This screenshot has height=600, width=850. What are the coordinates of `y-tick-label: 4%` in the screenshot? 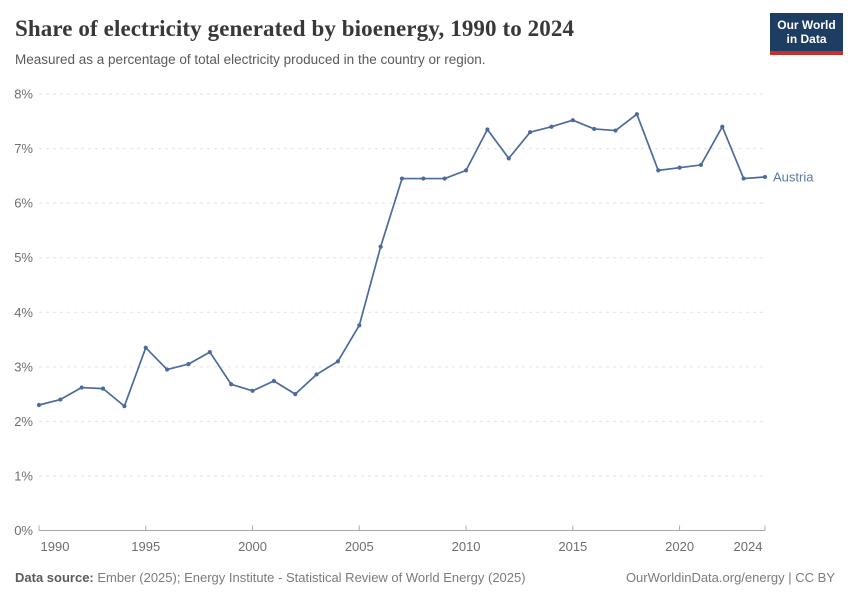 It's located at (23, 312).